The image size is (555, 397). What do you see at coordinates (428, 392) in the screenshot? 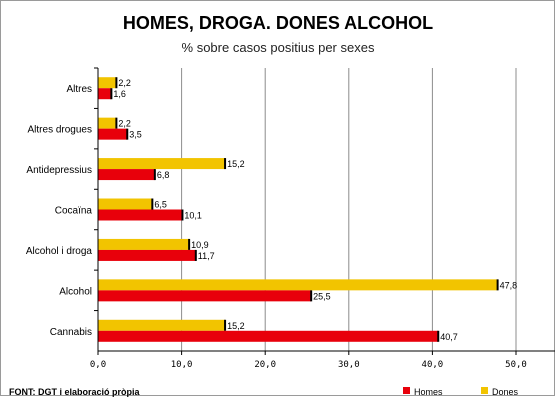
I see `legend-label: Homes` at bounding box center [428, 392].